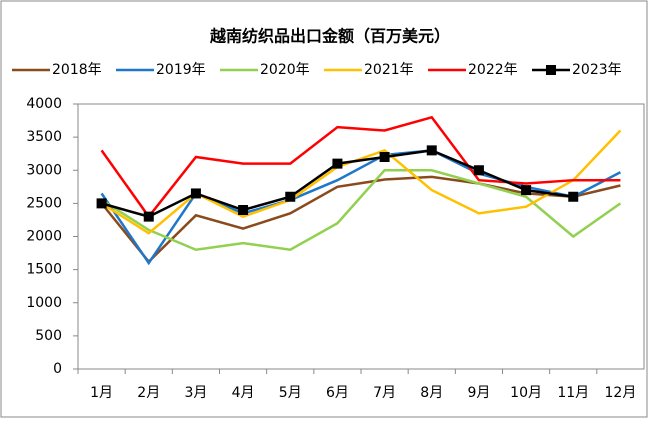 Image resolution: width=648 pixels, height=422 pixels. Describe the element at coordinates (77, 70) in the screenshot. I see `legend-label: 2018年` at that location.